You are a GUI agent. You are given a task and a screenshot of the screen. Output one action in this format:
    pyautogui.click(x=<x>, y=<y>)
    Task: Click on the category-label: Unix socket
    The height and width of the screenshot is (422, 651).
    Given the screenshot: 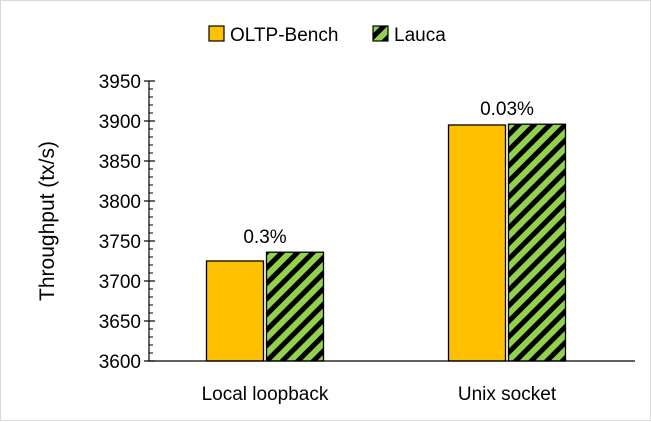 What is the action you would take?
    pyautogui.click(x=507, y=394)
    